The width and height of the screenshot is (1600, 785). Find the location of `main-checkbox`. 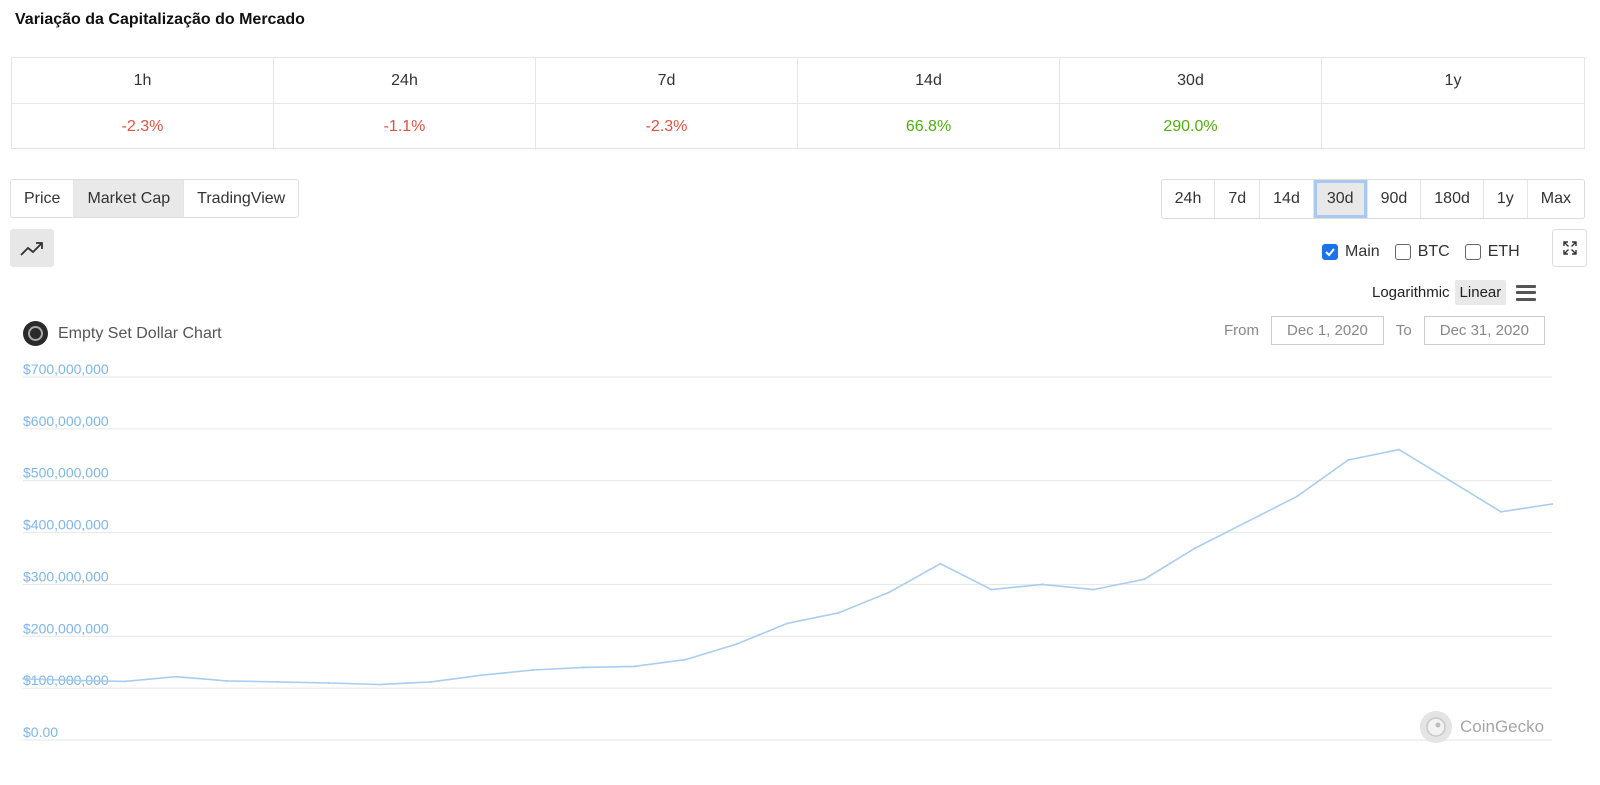

main-checkbox is located at coordinates (1330, 252).